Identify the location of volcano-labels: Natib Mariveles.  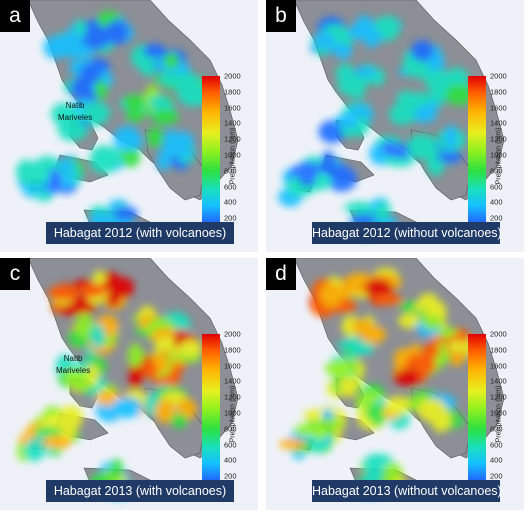
(75, 112).